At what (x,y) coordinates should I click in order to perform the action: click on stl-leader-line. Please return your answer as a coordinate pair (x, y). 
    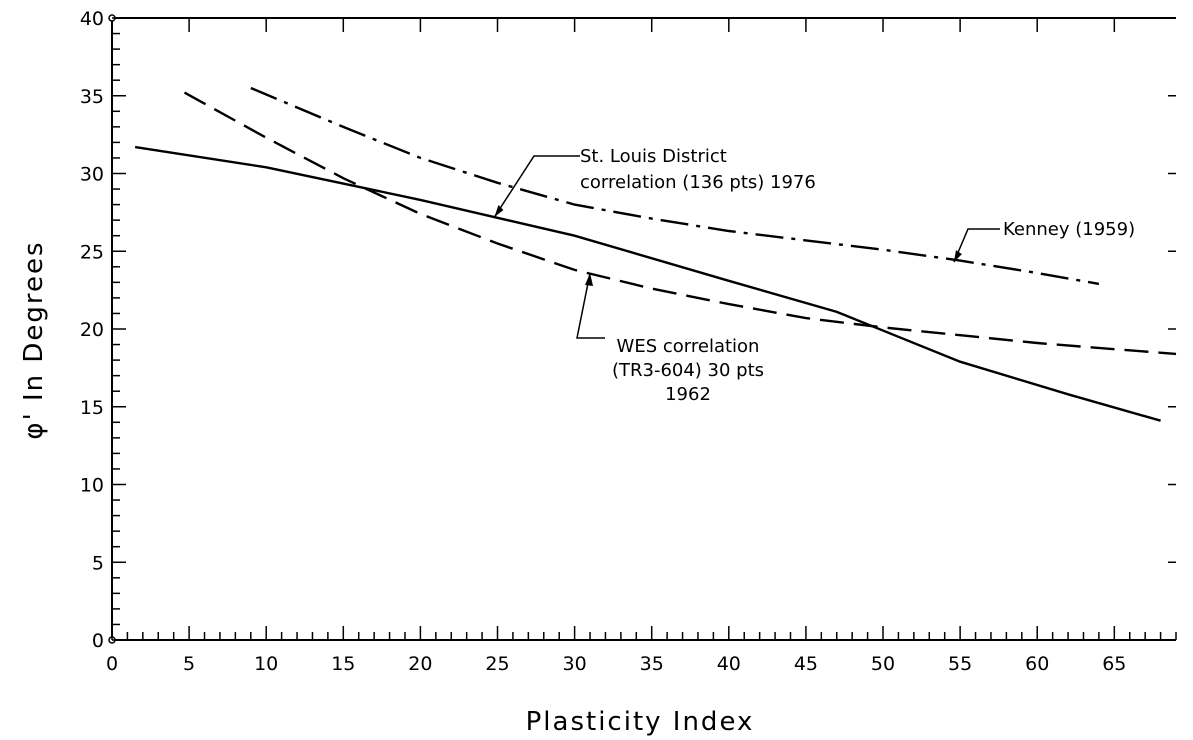
    Looking at the image, I should click on (536, 186).